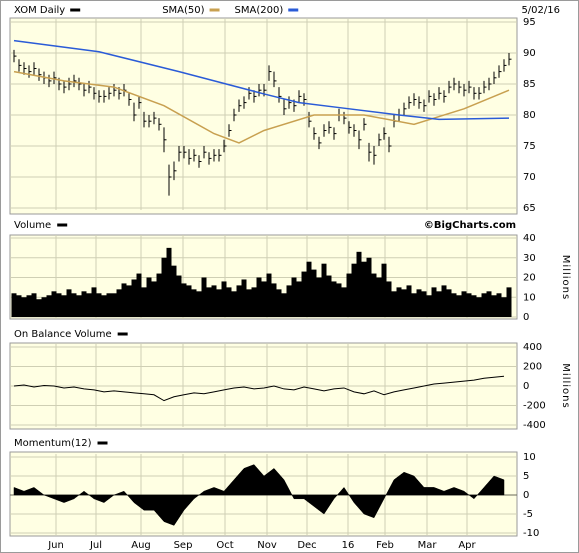 The width and height of the screenshot is (579, 553). Describe the element at coordinates (63, 334) in the screenshot. I see `panel-title: On Balance Volume` at that location.